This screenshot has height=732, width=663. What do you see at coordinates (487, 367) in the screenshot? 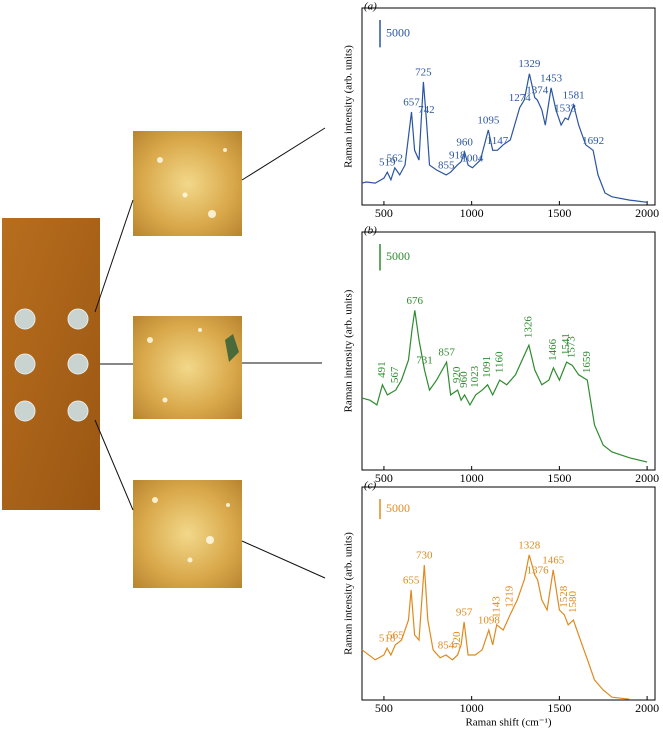
I see `peak-label: 1091` at bounding box center [487, 367].